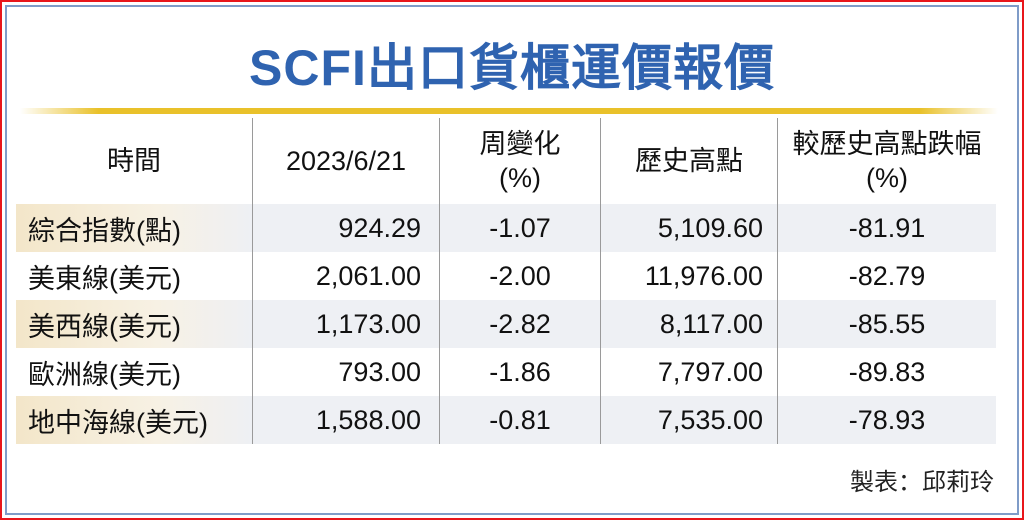 The height and width of the screenshot is (520, 1024). What do you see at coordinates (886, 228) in the screenshot?
I see `drop-from-high-cell: -81.91` at bounding box center [886, 228].